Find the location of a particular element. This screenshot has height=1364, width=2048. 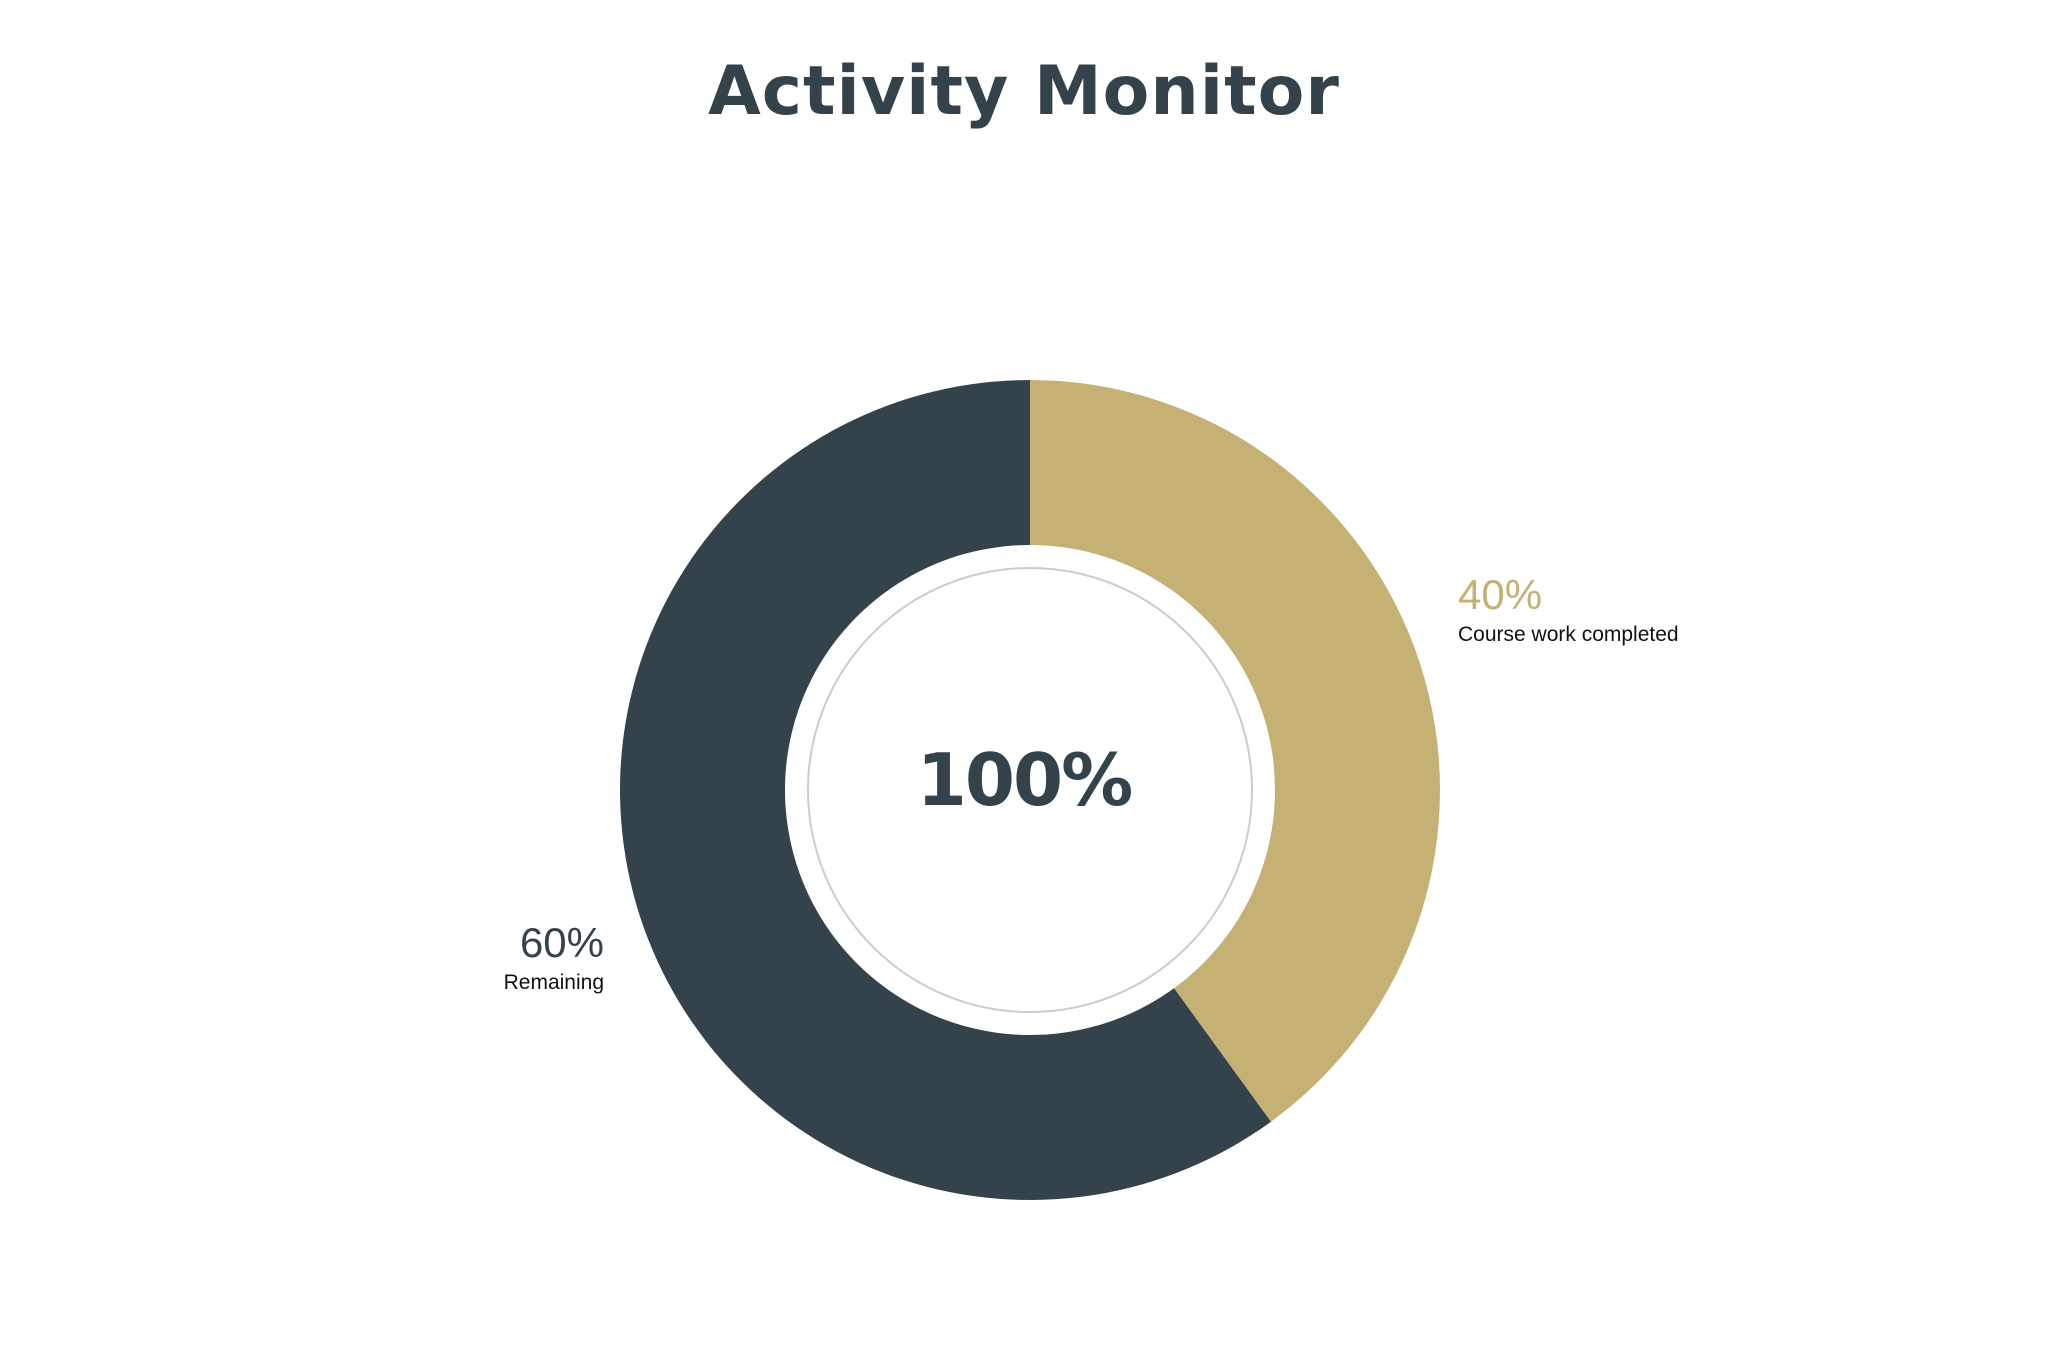

slice-description-remaining: Remaining is located at coordinates (553, 982).